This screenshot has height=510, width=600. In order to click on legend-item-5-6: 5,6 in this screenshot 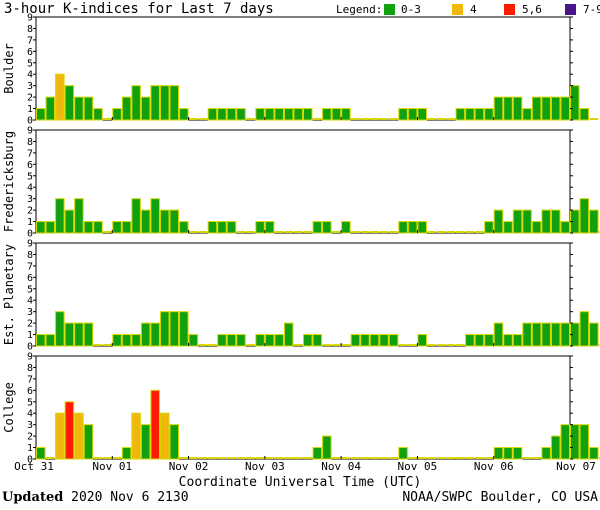, I will do `click(532, 9)`.